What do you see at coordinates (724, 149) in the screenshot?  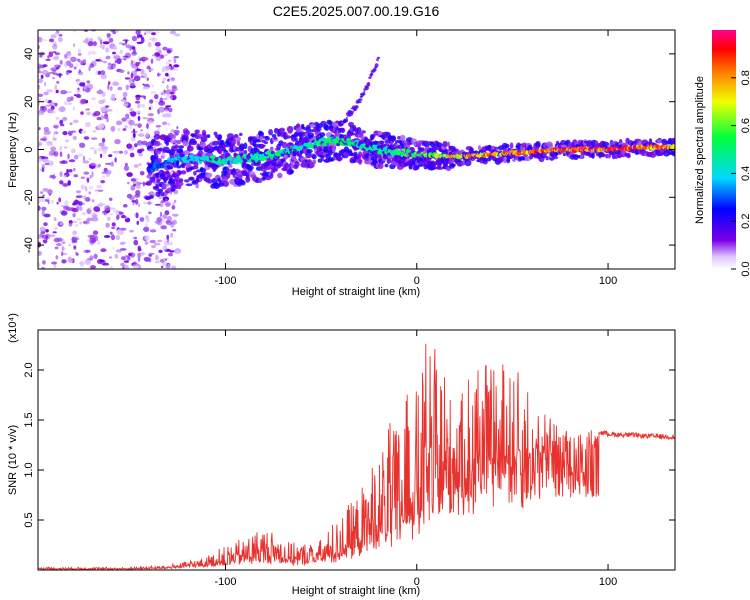 I see `colorbar-gradient` at bounding box center [724, 149].